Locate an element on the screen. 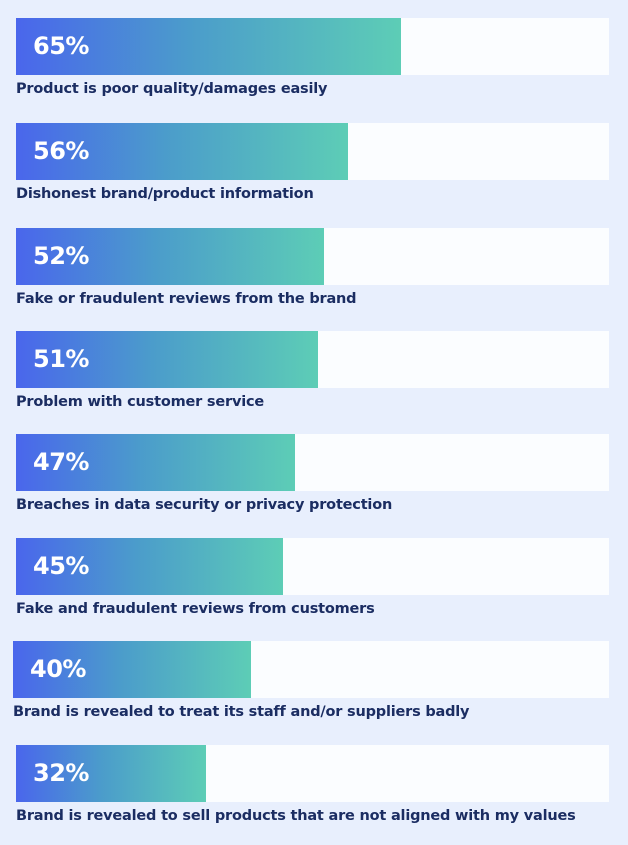  data-label: 32% is located at coordinates (61, 773).